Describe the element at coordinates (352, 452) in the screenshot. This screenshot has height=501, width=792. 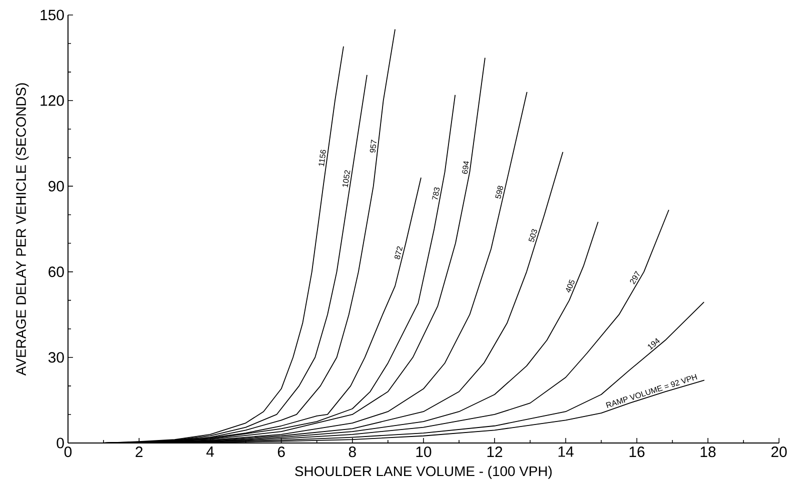
I see `x-tick-label: 8` at that location.